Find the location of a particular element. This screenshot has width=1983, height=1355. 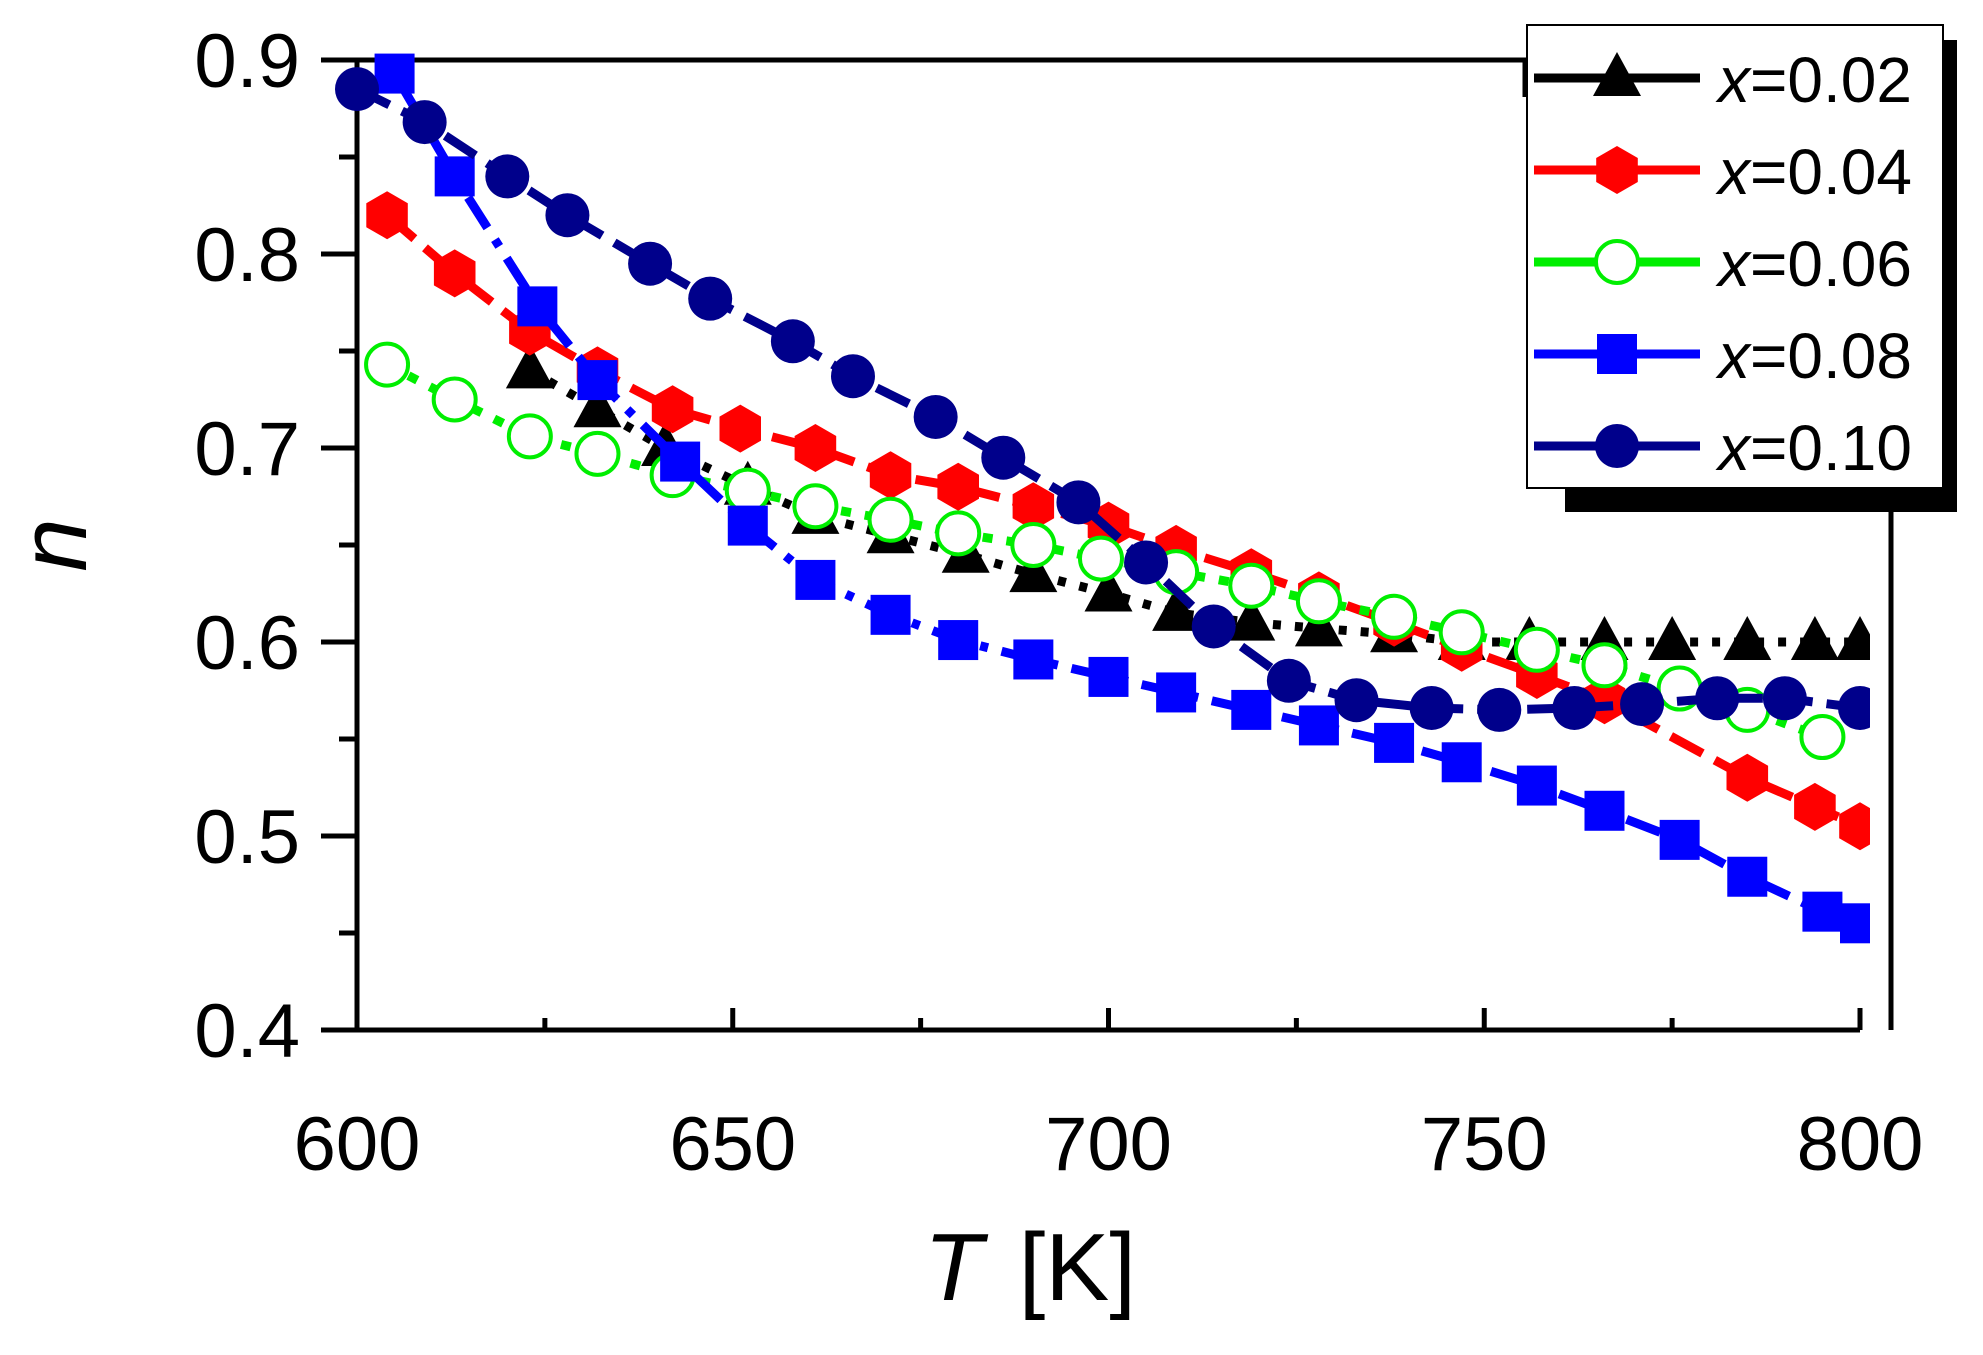

legend-label: x=0.10 is located at coordinates (1813, 448).